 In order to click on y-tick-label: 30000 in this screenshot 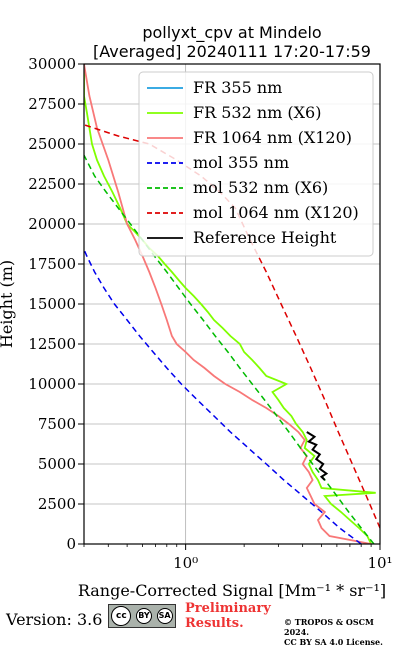, I will do `click(52, 64)`.